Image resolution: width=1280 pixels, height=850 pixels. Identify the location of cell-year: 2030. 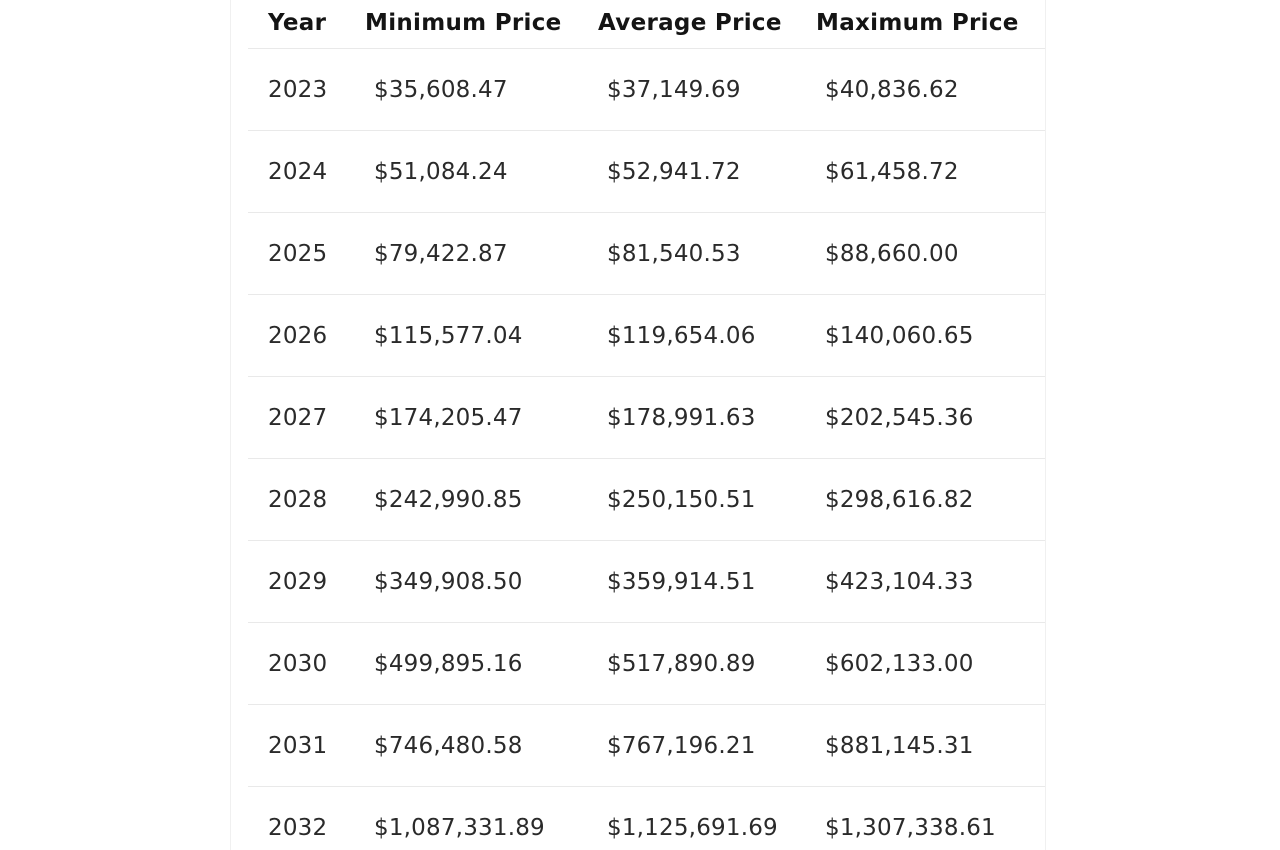
(306, 663).